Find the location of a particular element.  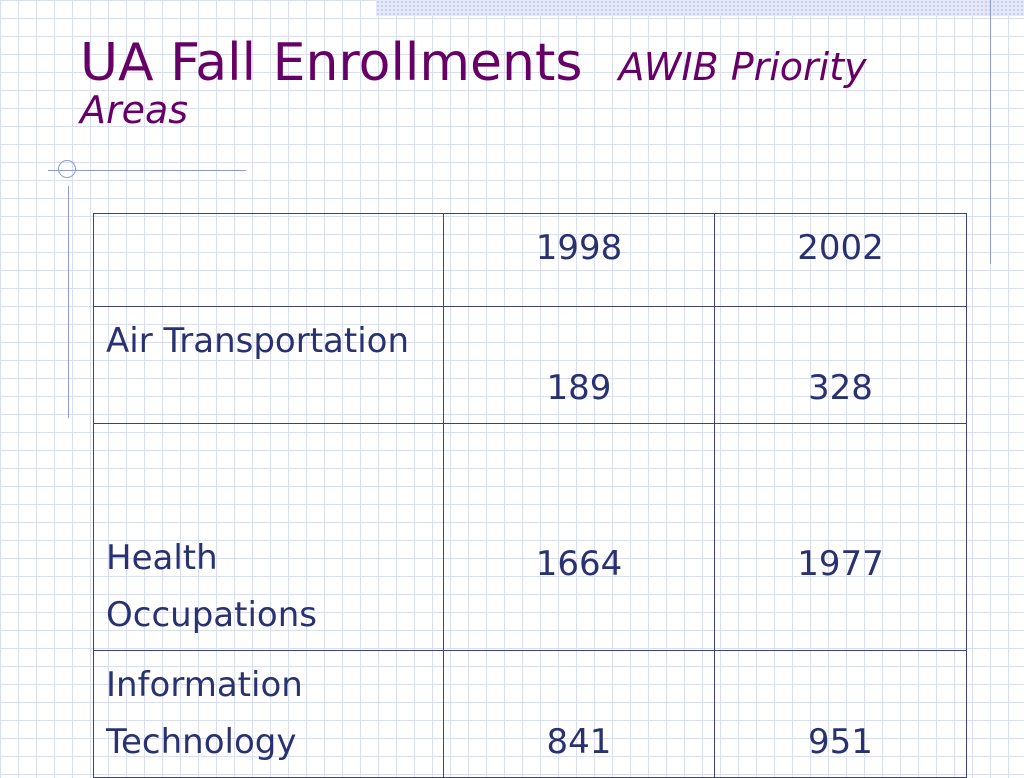

slide-title-sub: AWIB Priority Areas is located at coordinates (473, 88).